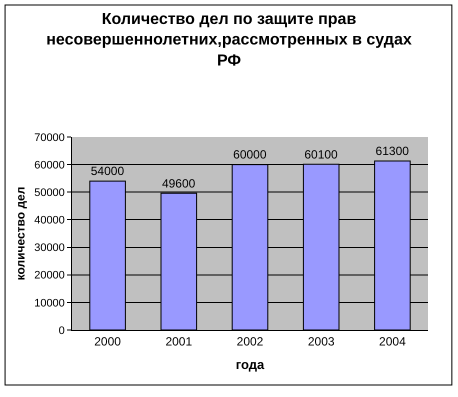 The height and width of the screenshot is (397, 458). I want to click on y-tick-label: 10000, so click(49, 303).